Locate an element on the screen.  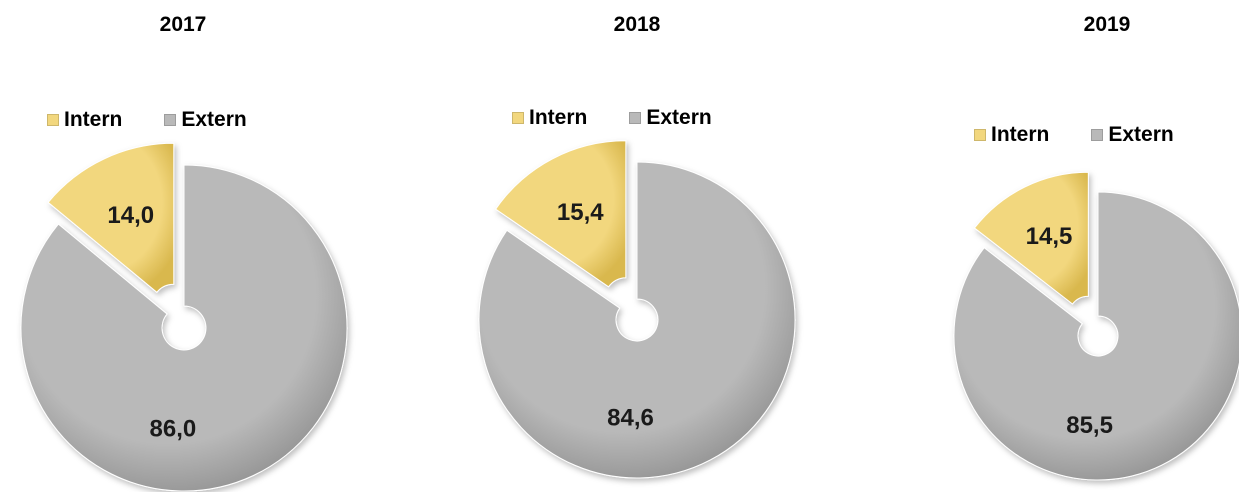
data-label-intern: 14,0 is located at coordinates (130, 215).